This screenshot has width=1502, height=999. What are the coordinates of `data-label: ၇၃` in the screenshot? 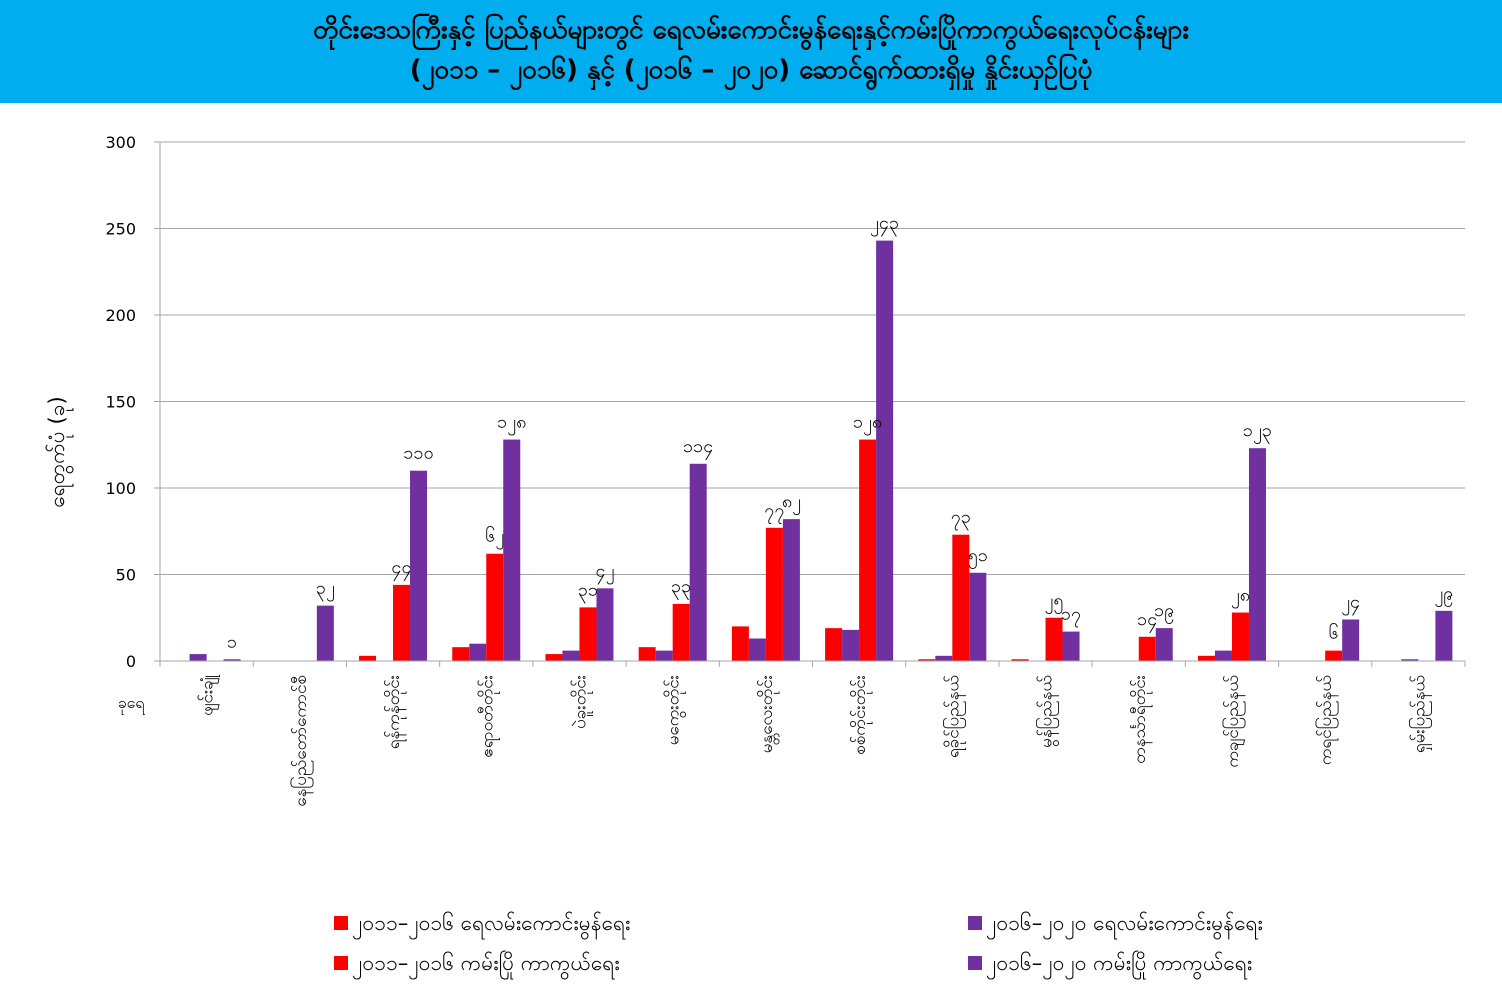 It's located at (961, 519).